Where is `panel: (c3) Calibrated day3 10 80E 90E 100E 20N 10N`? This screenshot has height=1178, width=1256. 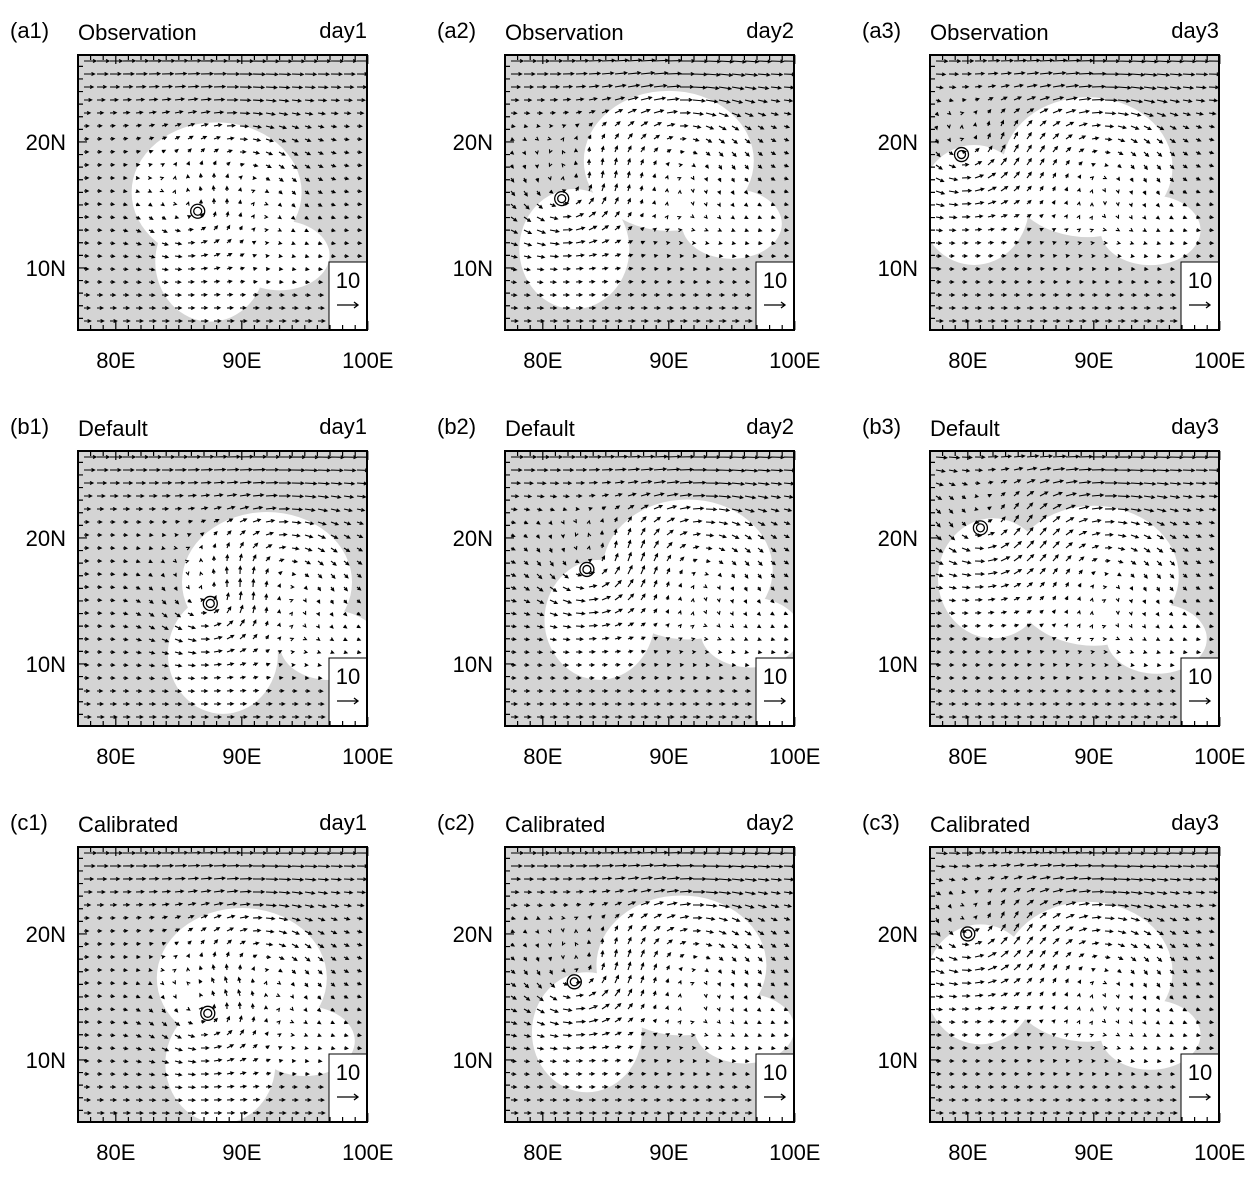
panel: (c3) Calibrated day3 10 80E 90E 100E 20N 10N is located at coordinates (1053, 987).